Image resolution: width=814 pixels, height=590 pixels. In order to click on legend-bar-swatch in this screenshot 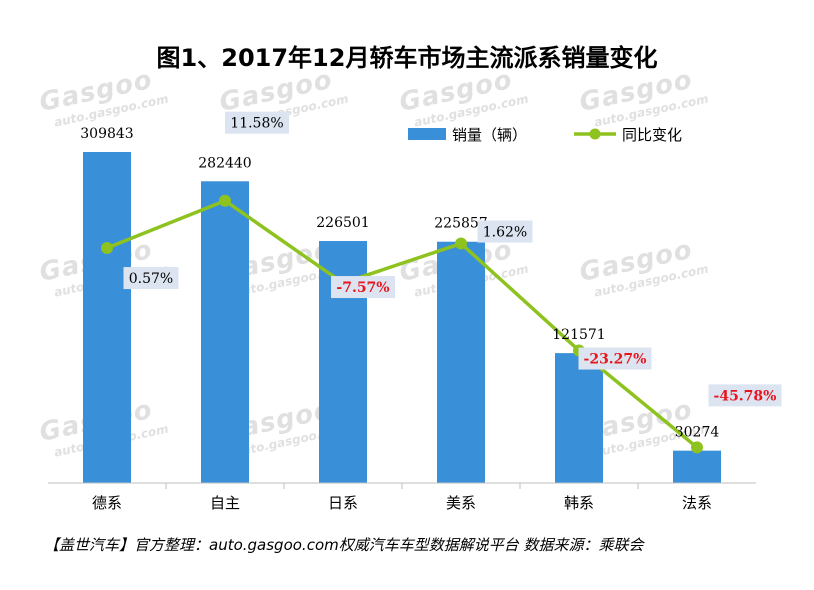, I will do `click(427, 134)`.